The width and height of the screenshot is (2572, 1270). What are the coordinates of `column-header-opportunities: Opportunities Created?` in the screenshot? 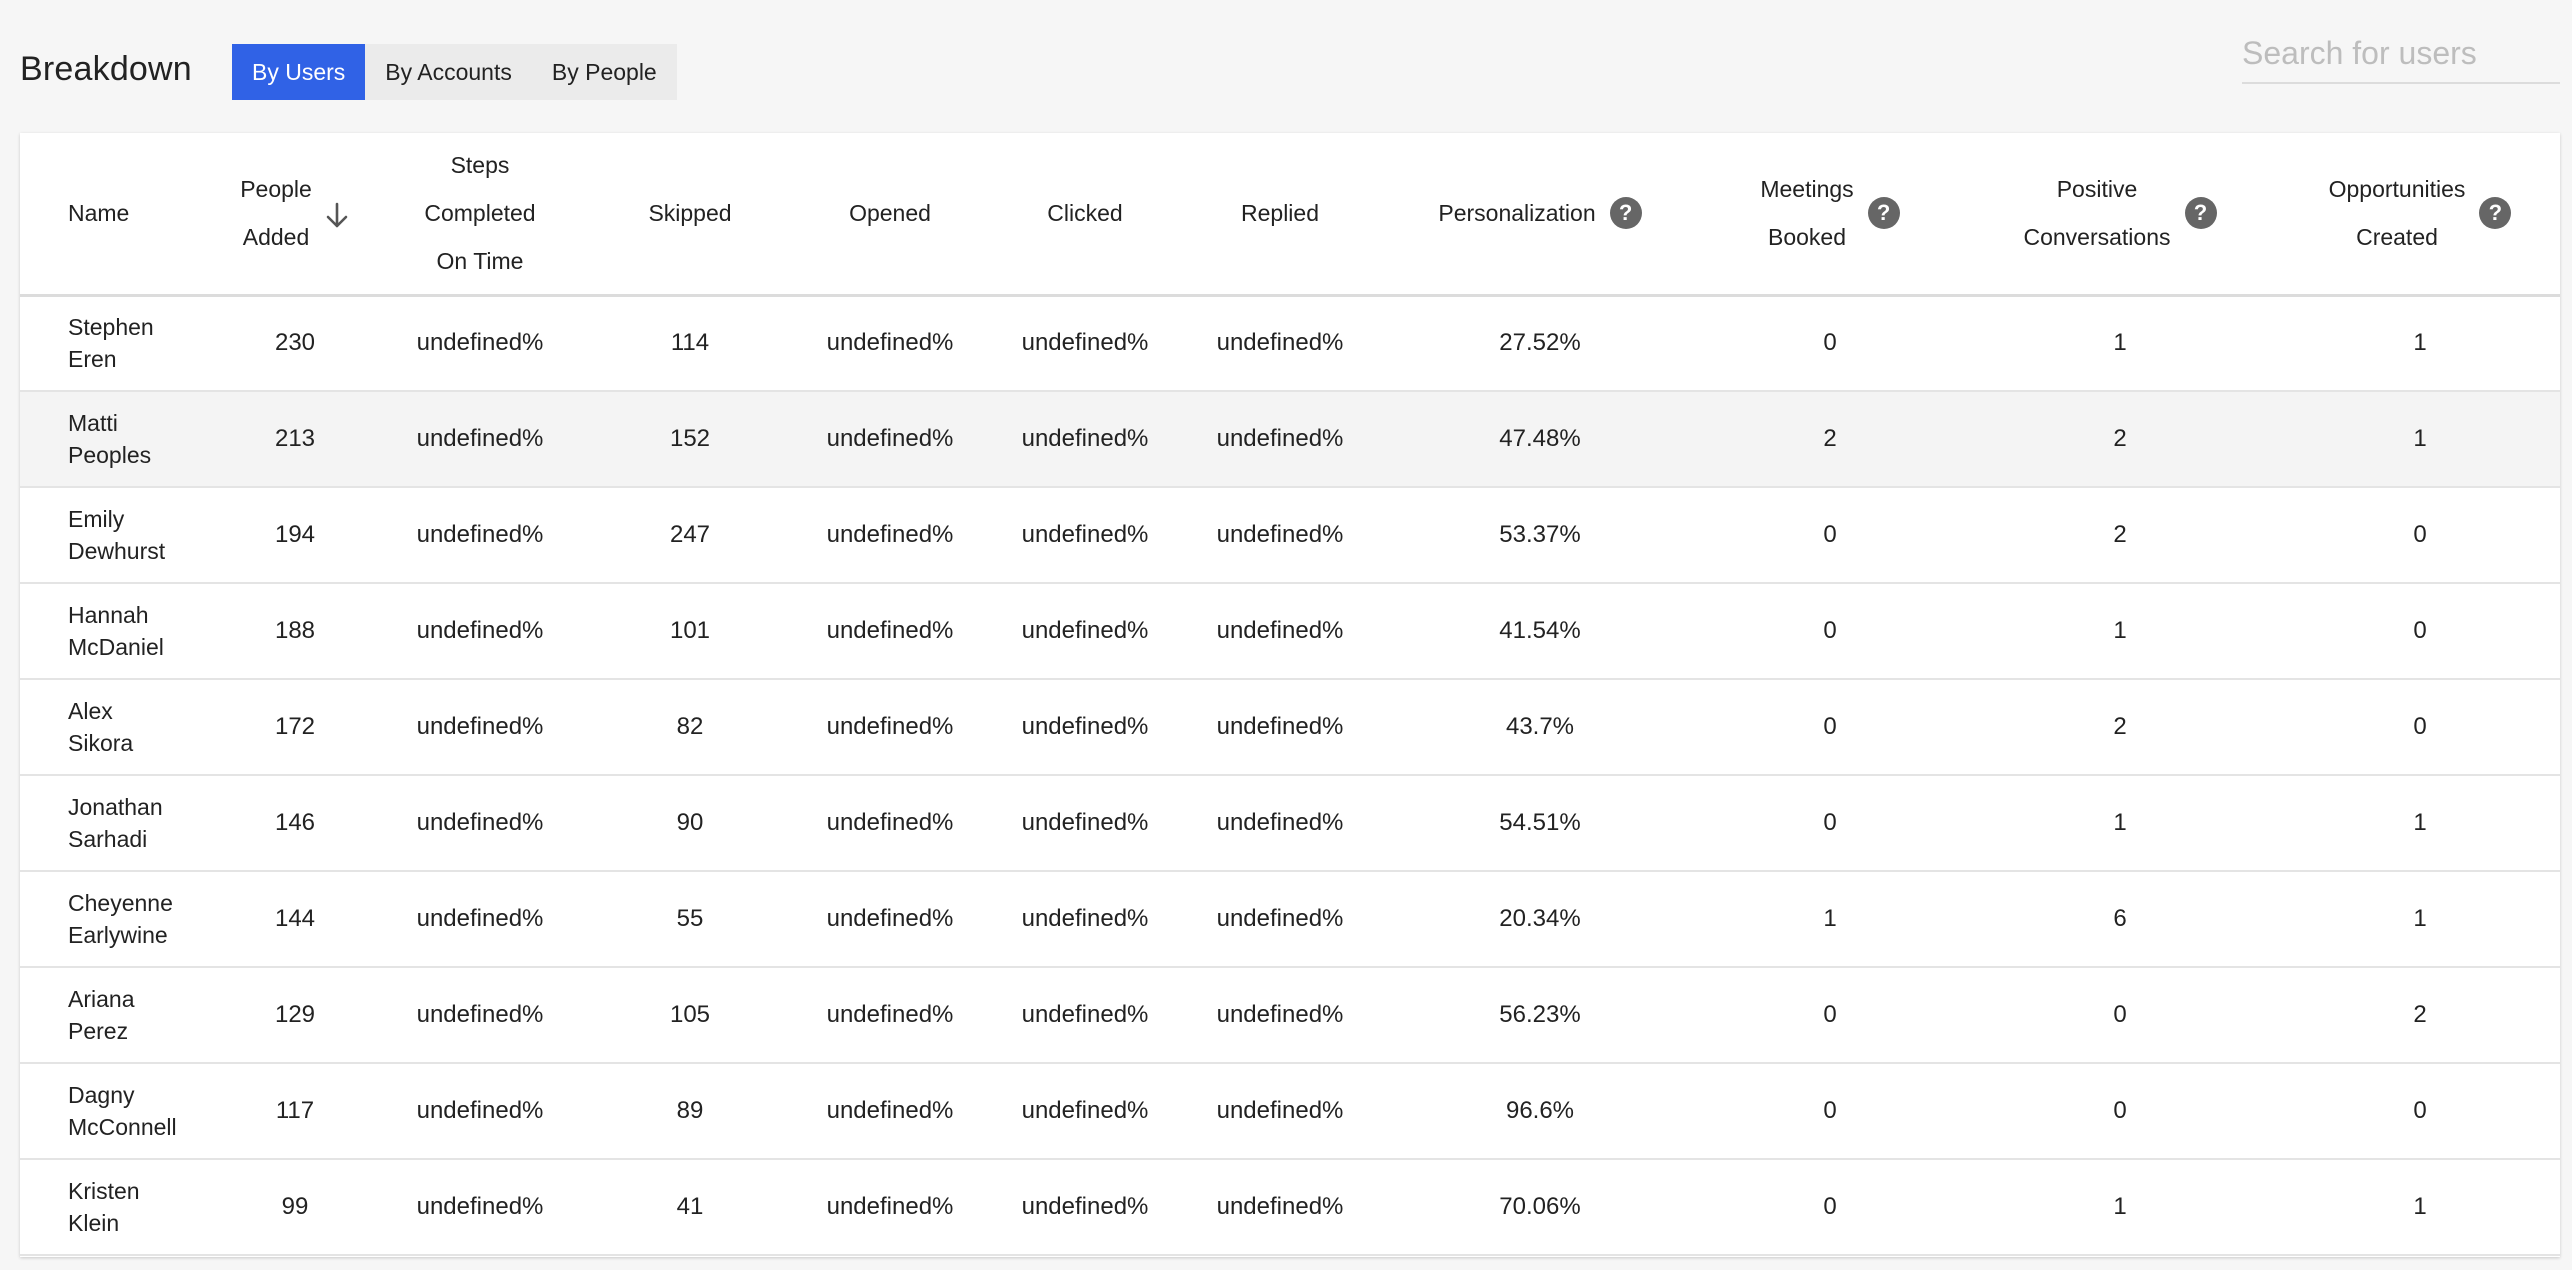 It's located at (2420, 215).